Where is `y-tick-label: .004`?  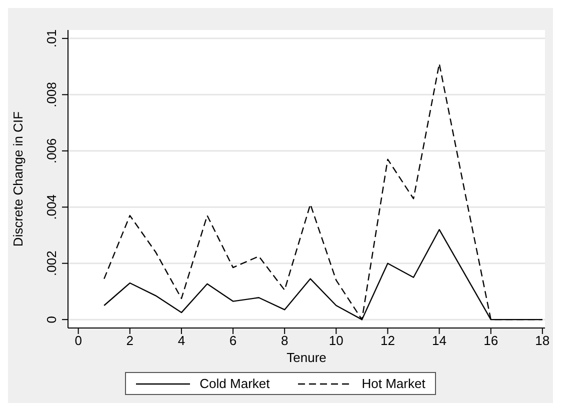 y-tick-label: .004 is located at coordinates (51, 207).